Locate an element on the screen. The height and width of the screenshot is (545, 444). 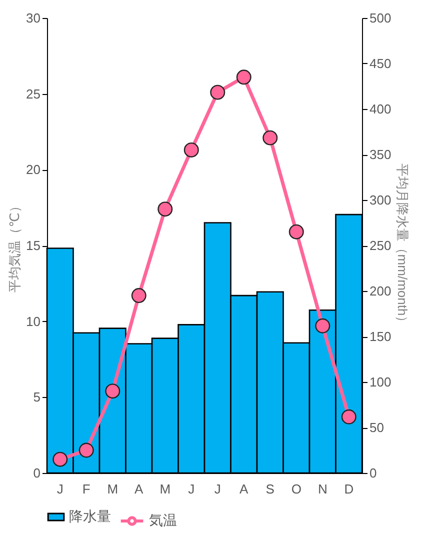
x-tick-label: O is located at coordinates (296, 489).